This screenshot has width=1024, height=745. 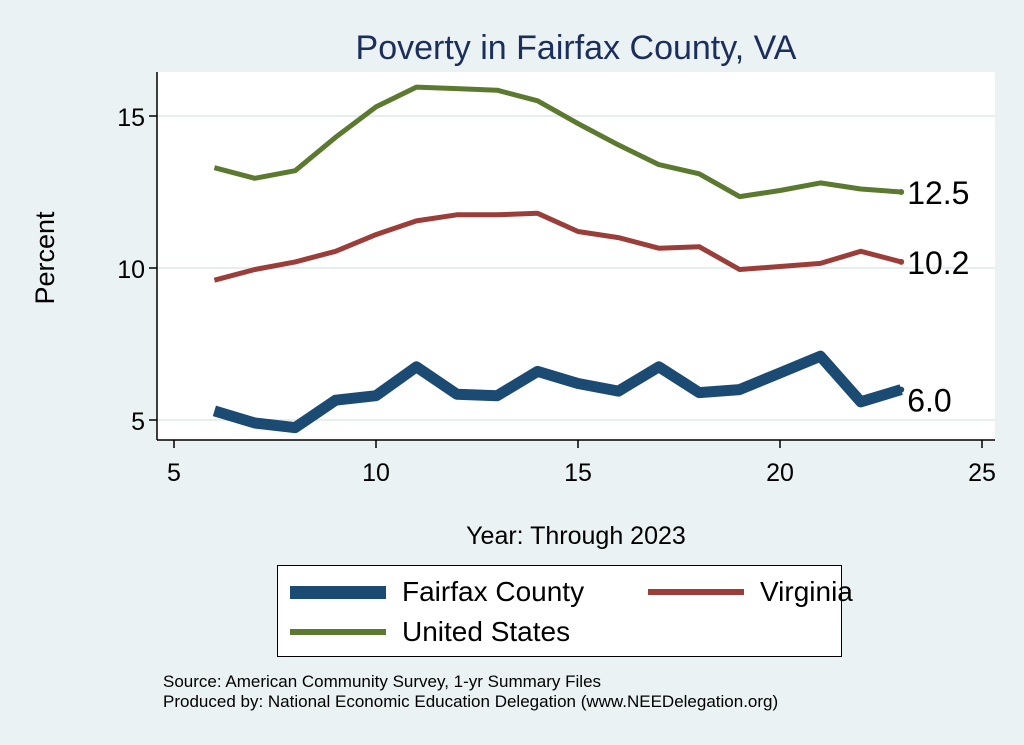 What do you see at coordinates (982, 473) in the screenshot?
I see `x-tick-label: 25` at bounding box center [982, 473].